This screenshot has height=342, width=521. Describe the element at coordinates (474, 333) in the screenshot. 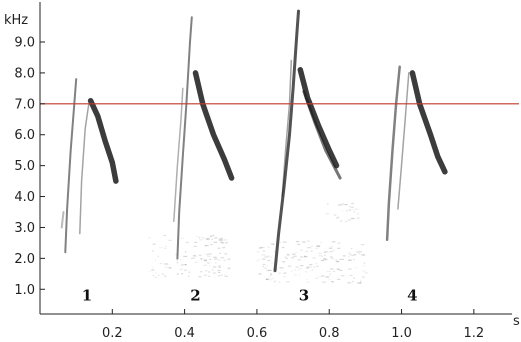

I see `x-tick-label: 1.2` at that location.